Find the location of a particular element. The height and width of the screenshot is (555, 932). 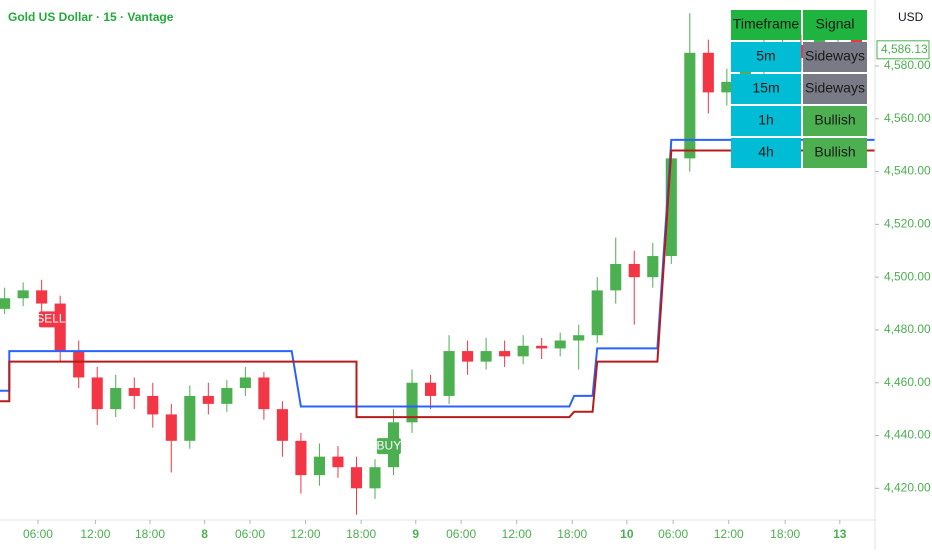

y-tick-label: 4,520.00 is located at coordinates (907, 224).